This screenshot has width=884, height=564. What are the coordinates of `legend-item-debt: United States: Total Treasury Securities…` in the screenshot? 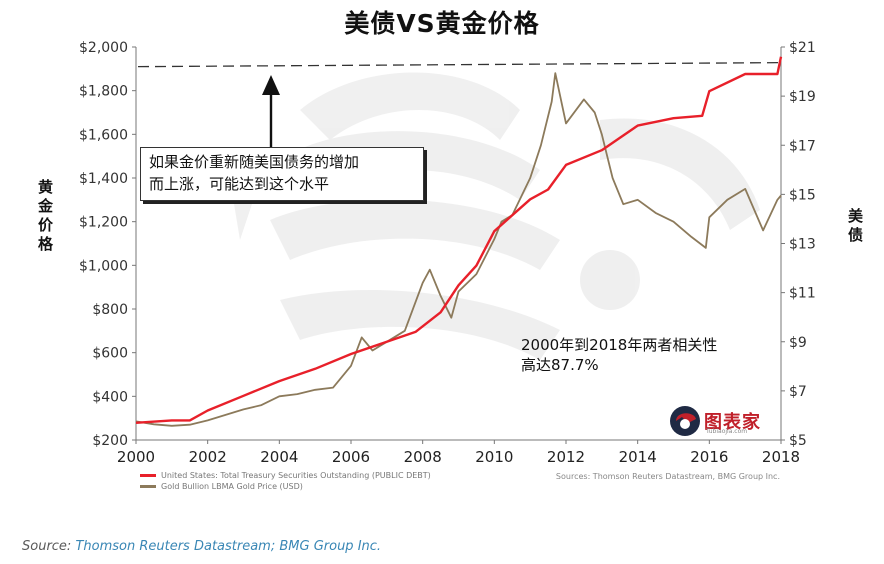 It's located at (465, 475).